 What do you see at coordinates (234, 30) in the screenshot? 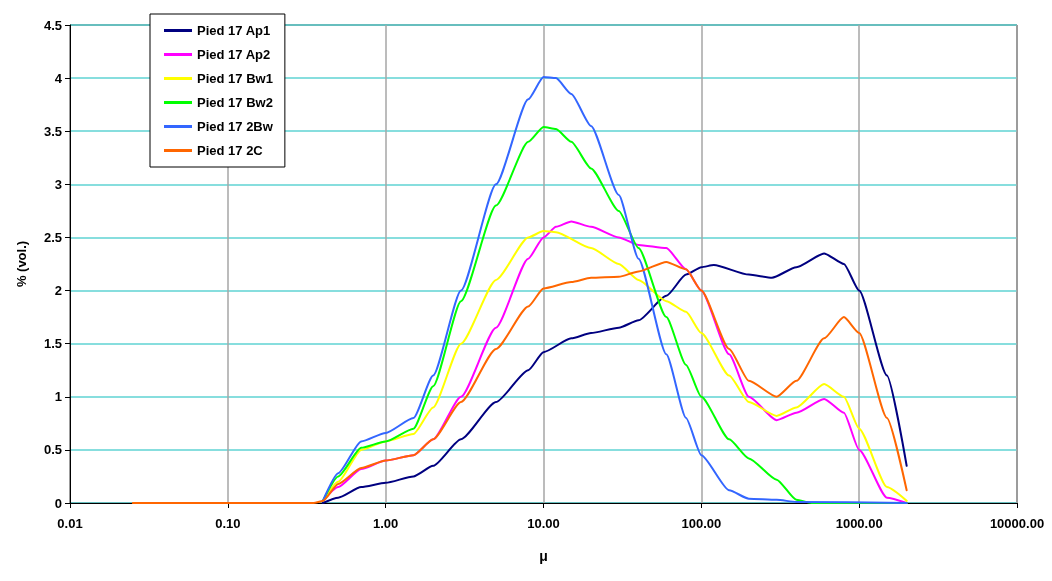
I see `legend-label: Pied 17 Ap1` at bounding box center [234, 30].